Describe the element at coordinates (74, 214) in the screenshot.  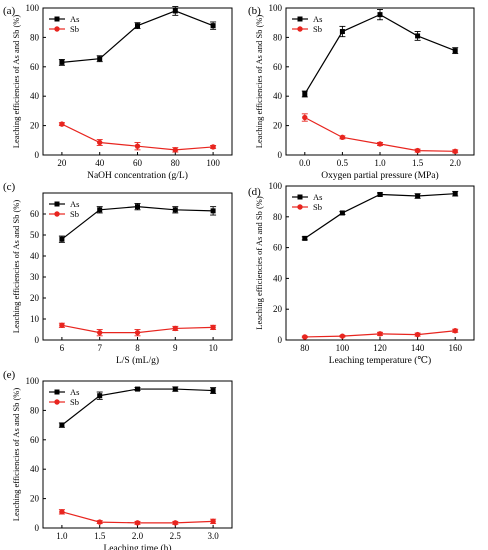
I see `legend-label: Sb` at that location.